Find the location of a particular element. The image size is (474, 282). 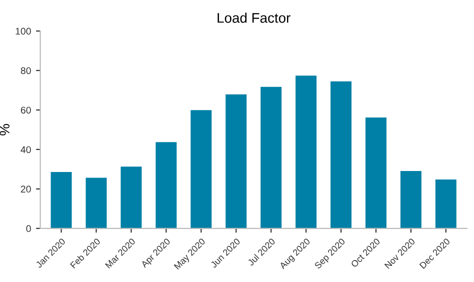

chart-title: Load Factor is located at coordinates (254, 17).